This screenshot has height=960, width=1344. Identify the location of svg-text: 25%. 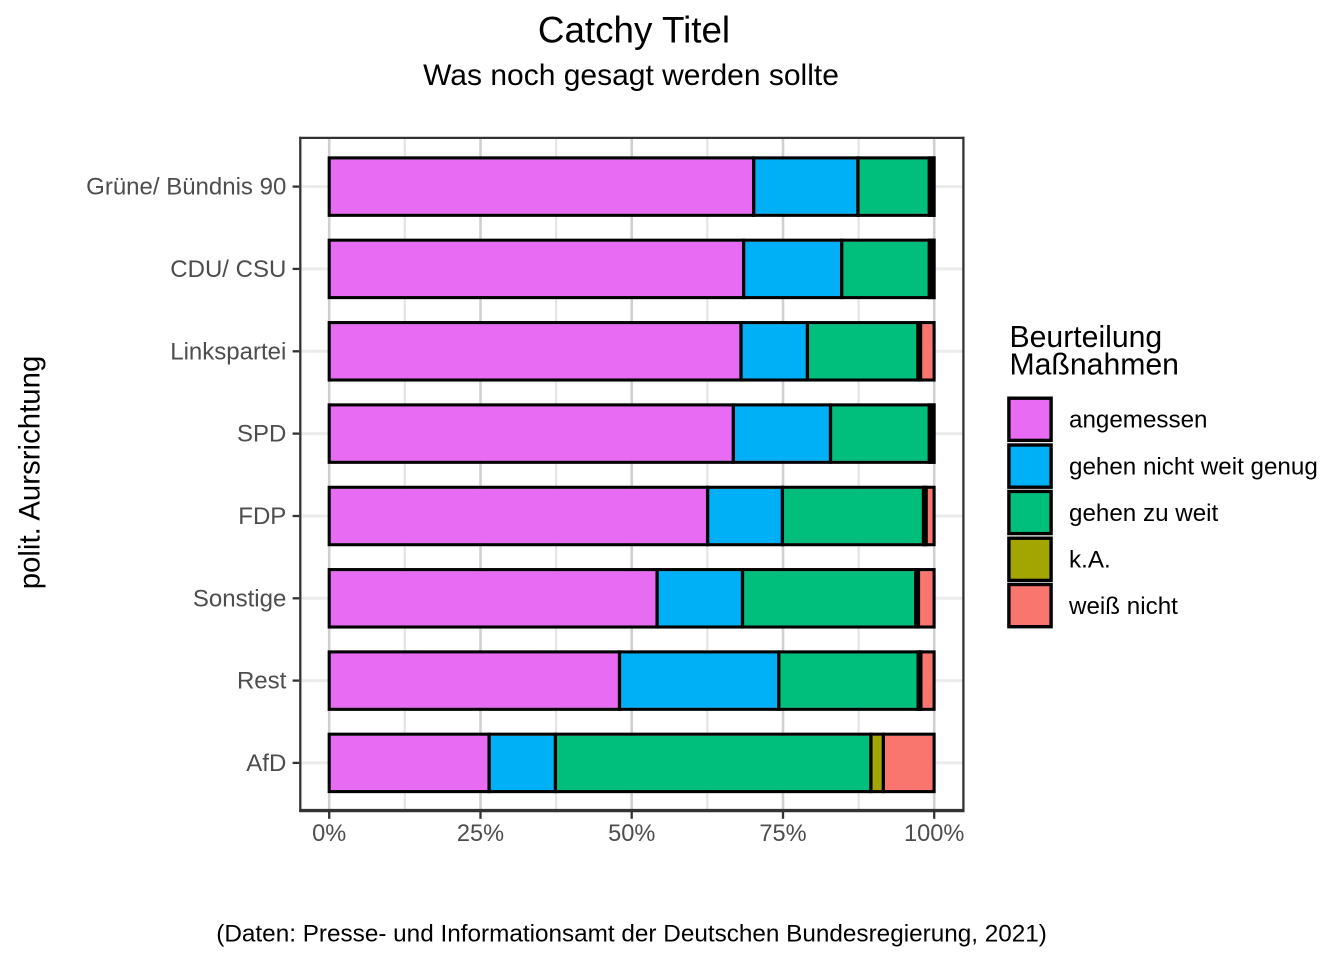
(480, 834).